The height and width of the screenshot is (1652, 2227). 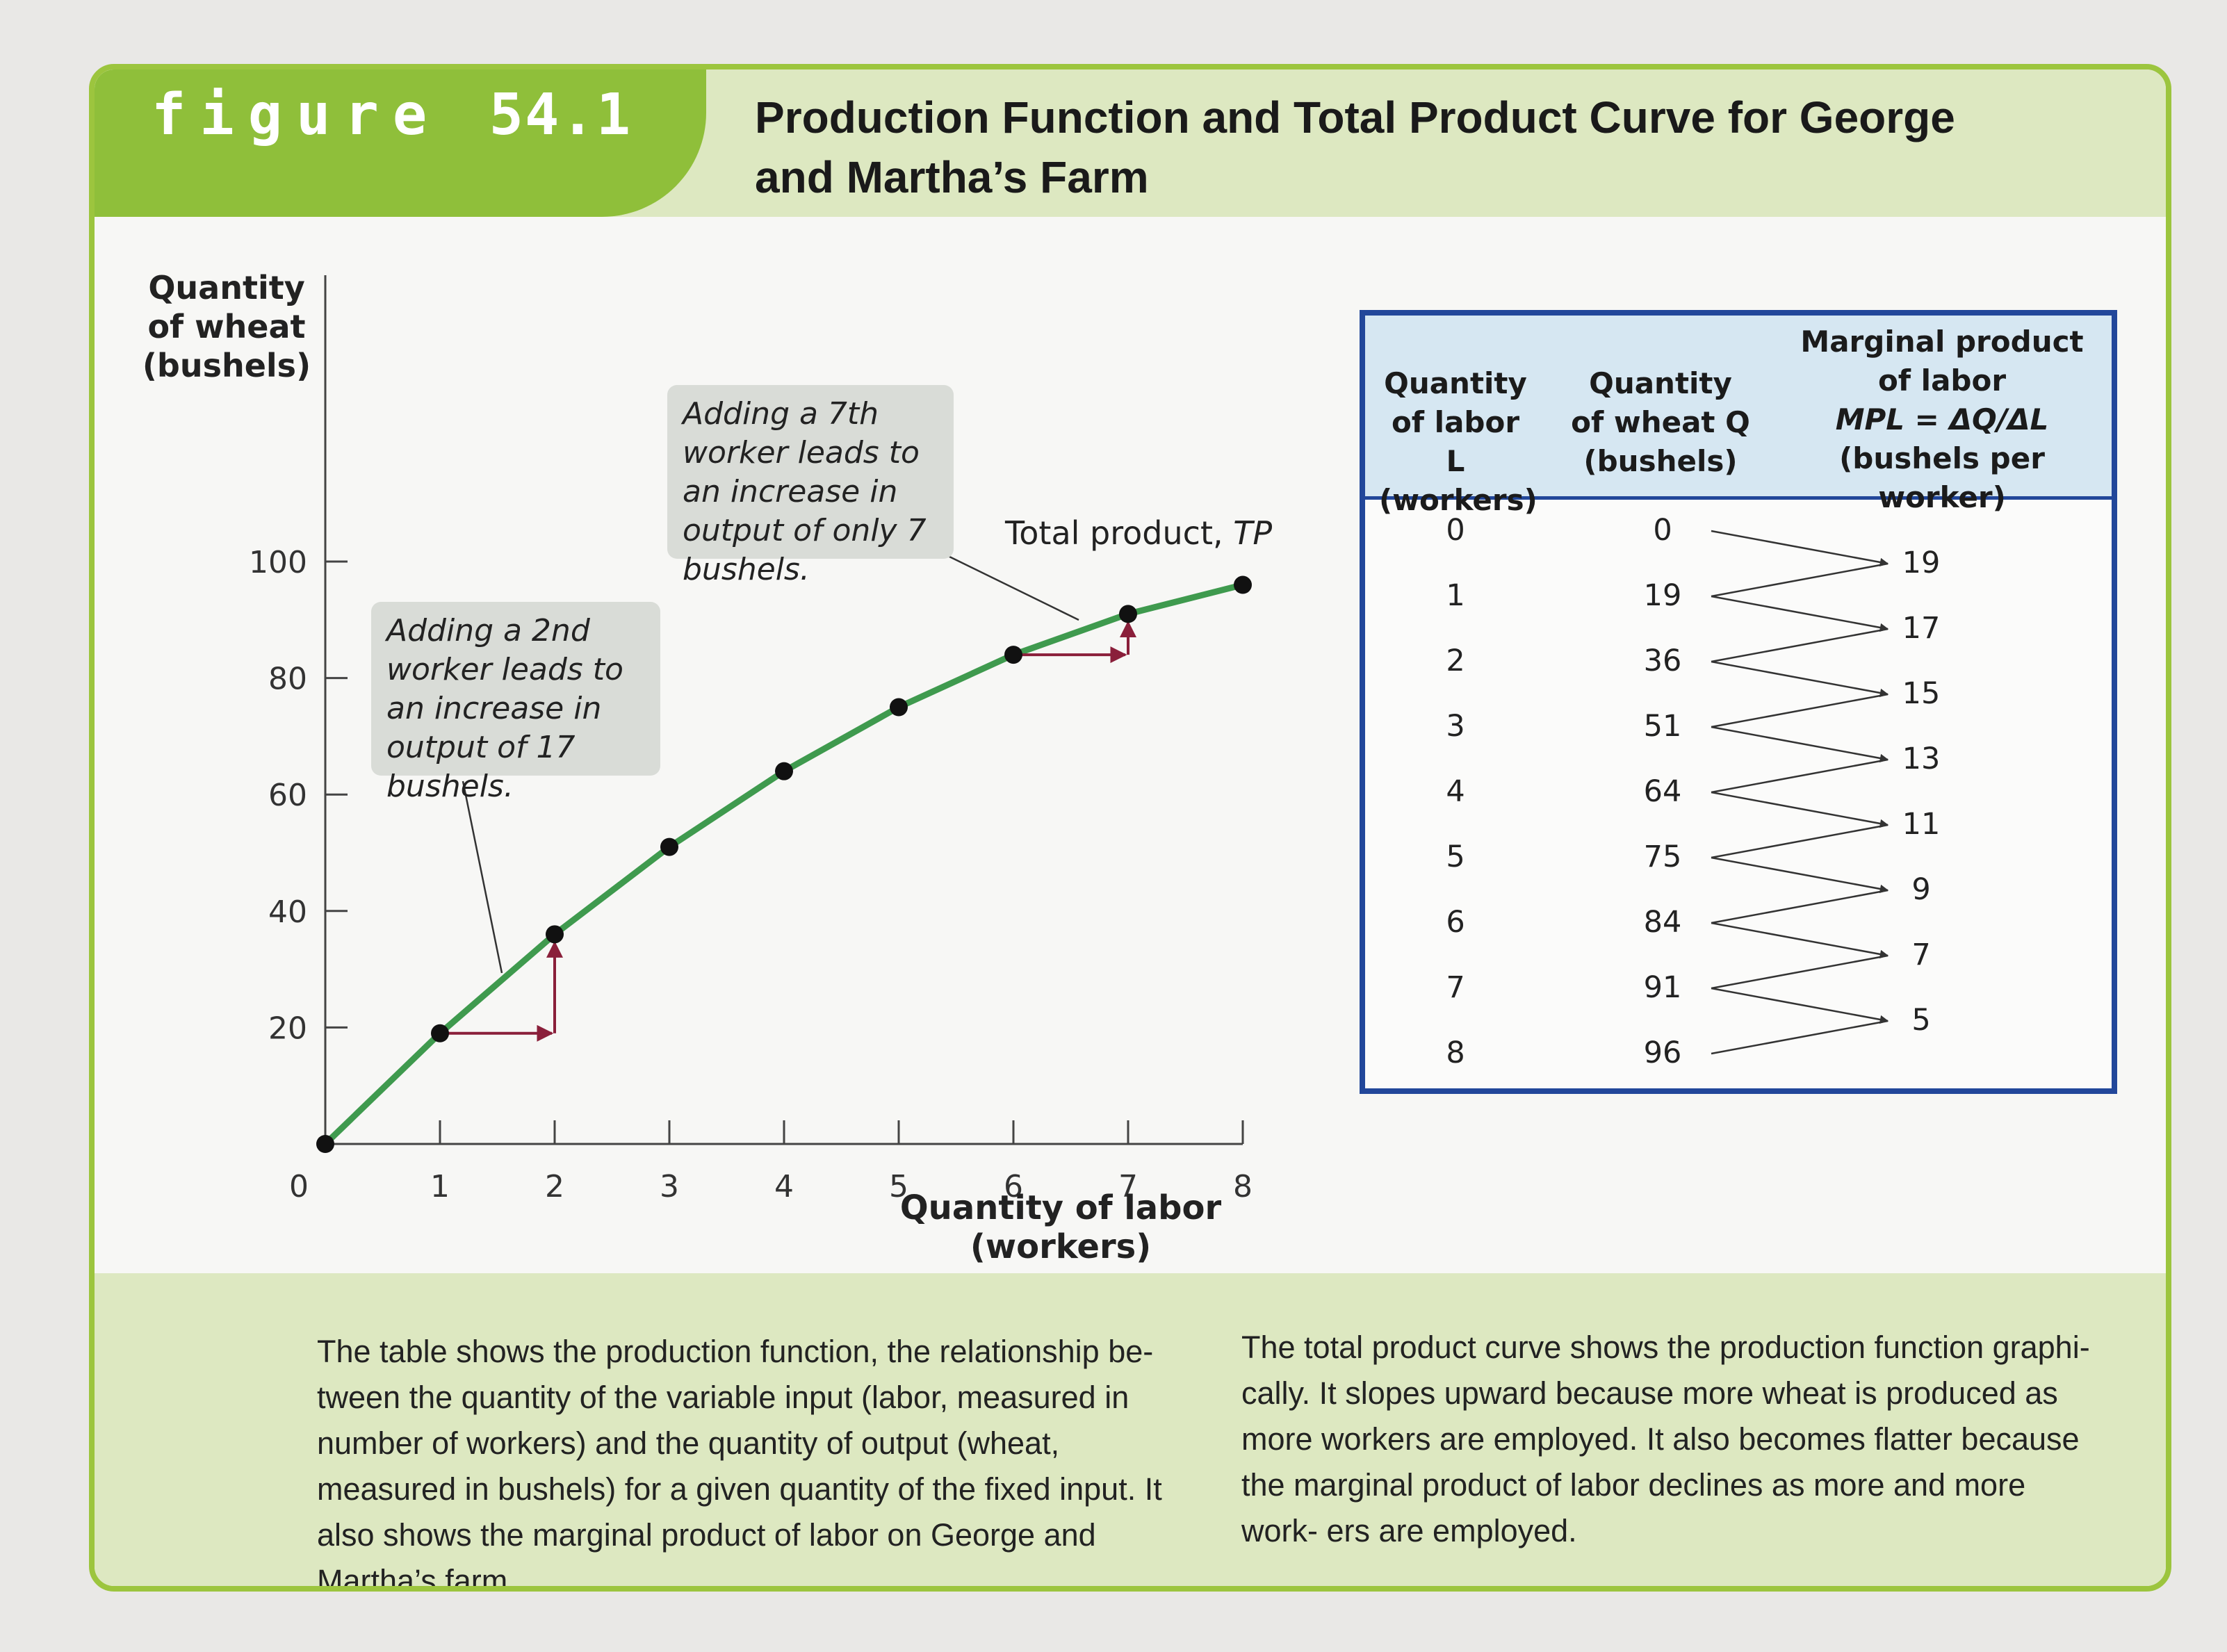 I want to click on y-tick-label: 80, so click(x=287, y=679).